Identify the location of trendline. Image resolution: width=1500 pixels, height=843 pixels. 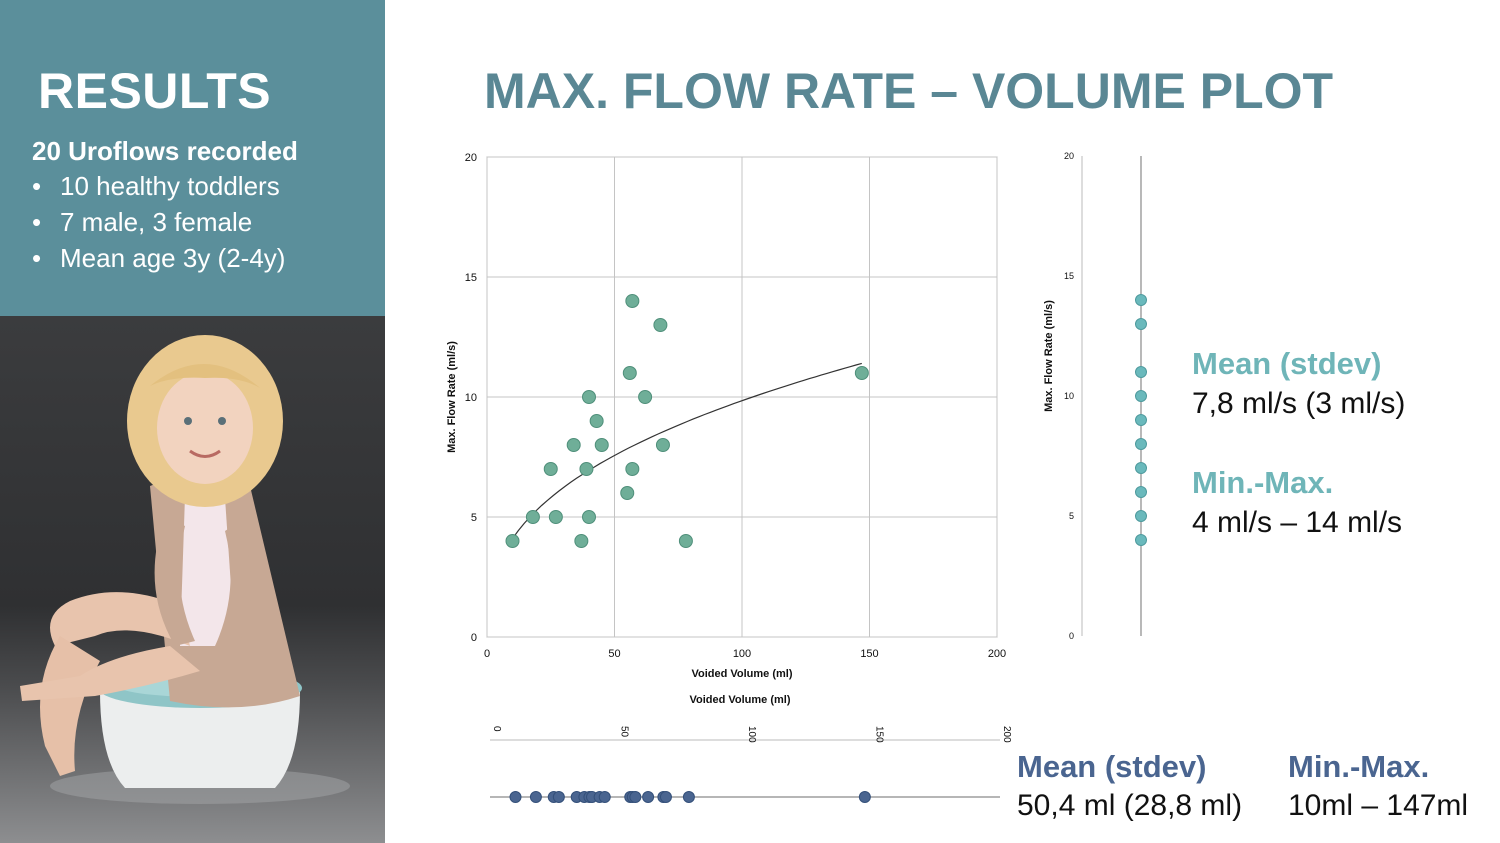
(687, 450).